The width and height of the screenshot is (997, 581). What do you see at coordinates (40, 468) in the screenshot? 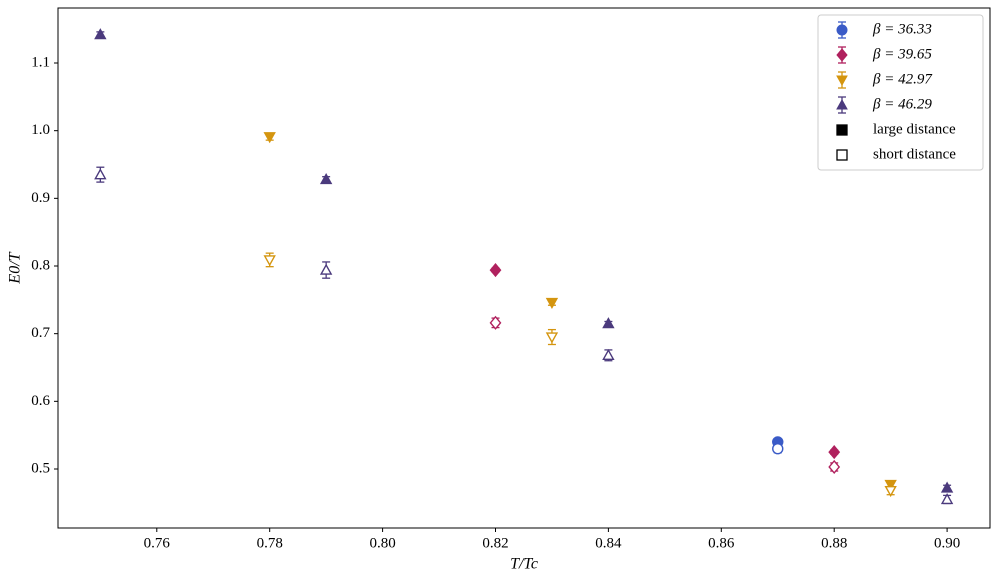
I see `y-tick-label: 0.5` at bounding box center [40, 468].